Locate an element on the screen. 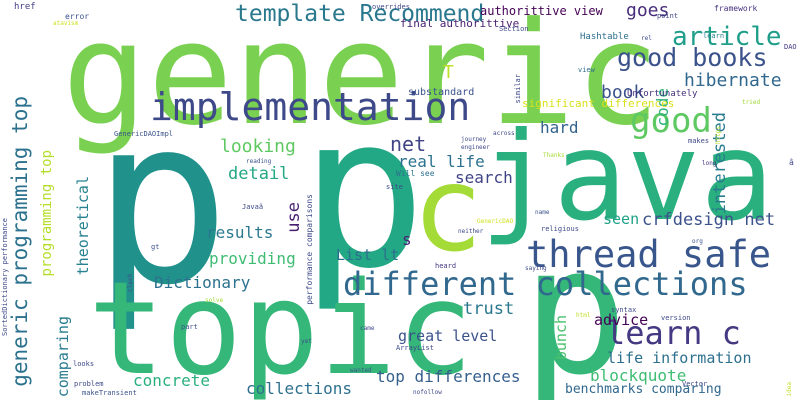  word: search is located at coordinates (484, 177).